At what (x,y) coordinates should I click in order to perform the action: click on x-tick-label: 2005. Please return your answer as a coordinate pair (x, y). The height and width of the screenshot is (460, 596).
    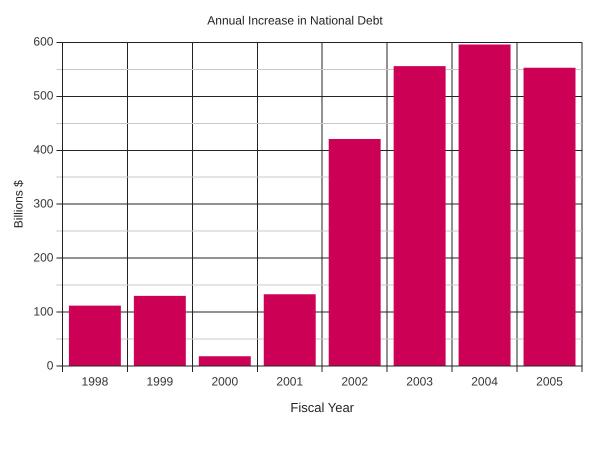
    Looking at the image, I should click on (550, 381).